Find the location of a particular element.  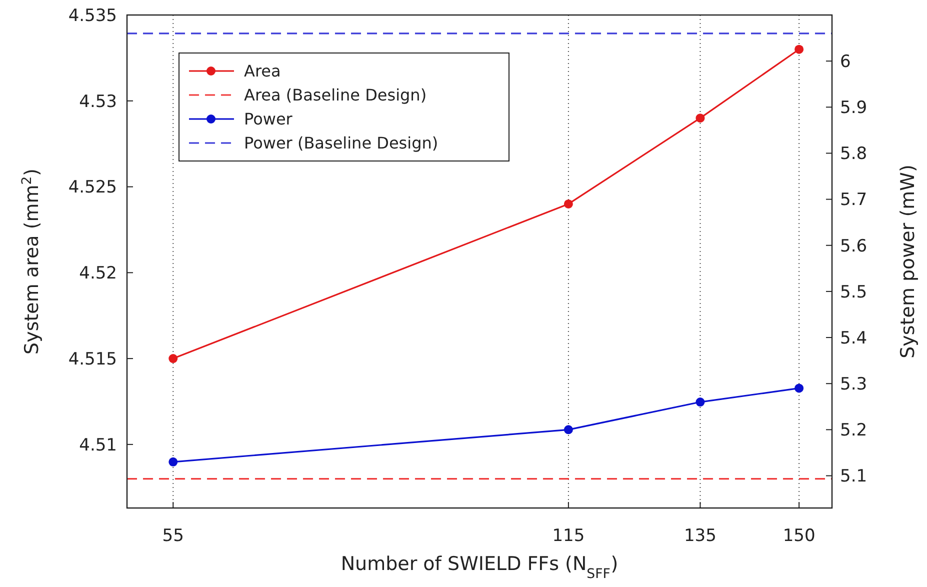

y-tick-label: 4.535 is located at coordinates (92, 16).